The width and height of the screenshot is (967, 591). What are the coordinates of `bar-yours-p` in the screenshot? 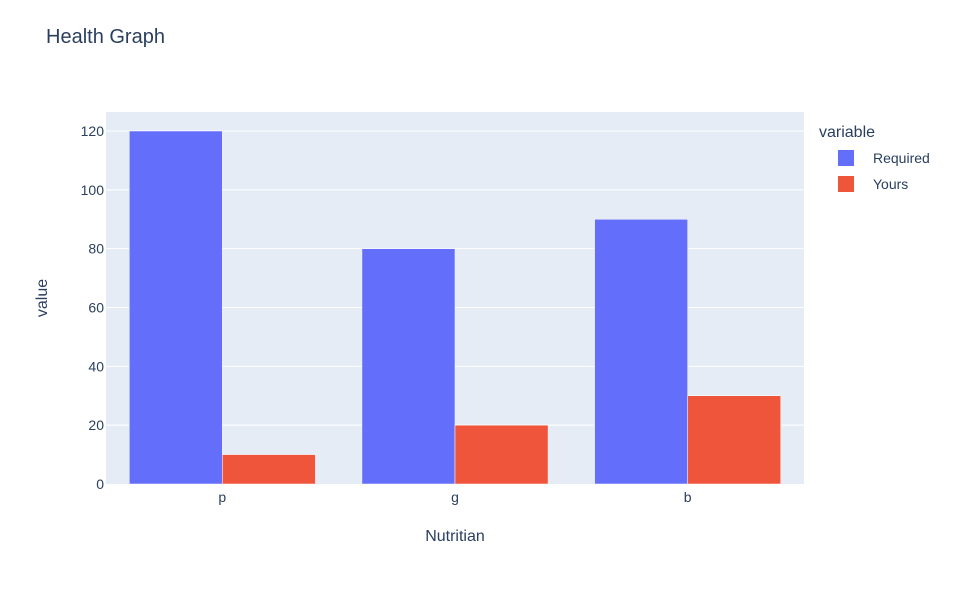 It's located at (269, 469).